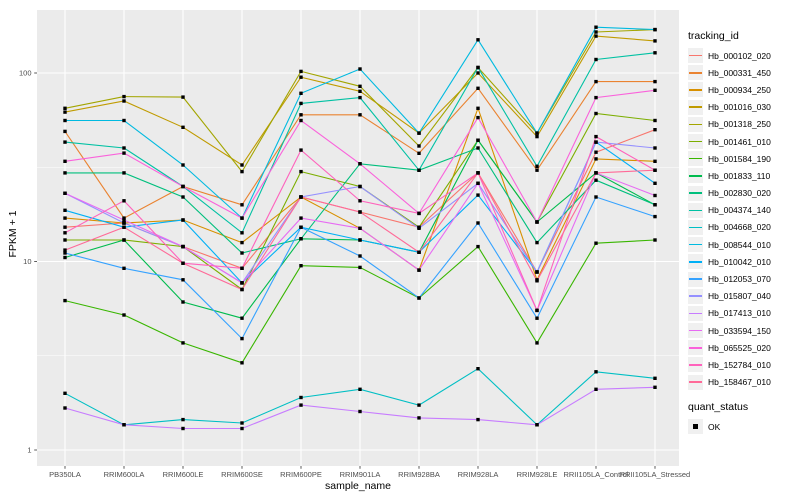  Describe the element at coordinates (744, 158) in the screenshot. I see `legend-entry: Hb_001584_190` at that location.